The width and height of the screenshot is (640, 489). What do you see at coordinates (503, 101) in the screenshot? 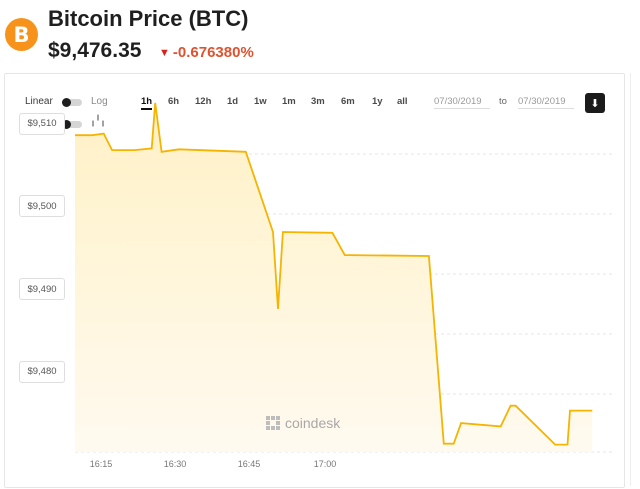
I see `date-to-label: to` at bounding box center [503, 101].